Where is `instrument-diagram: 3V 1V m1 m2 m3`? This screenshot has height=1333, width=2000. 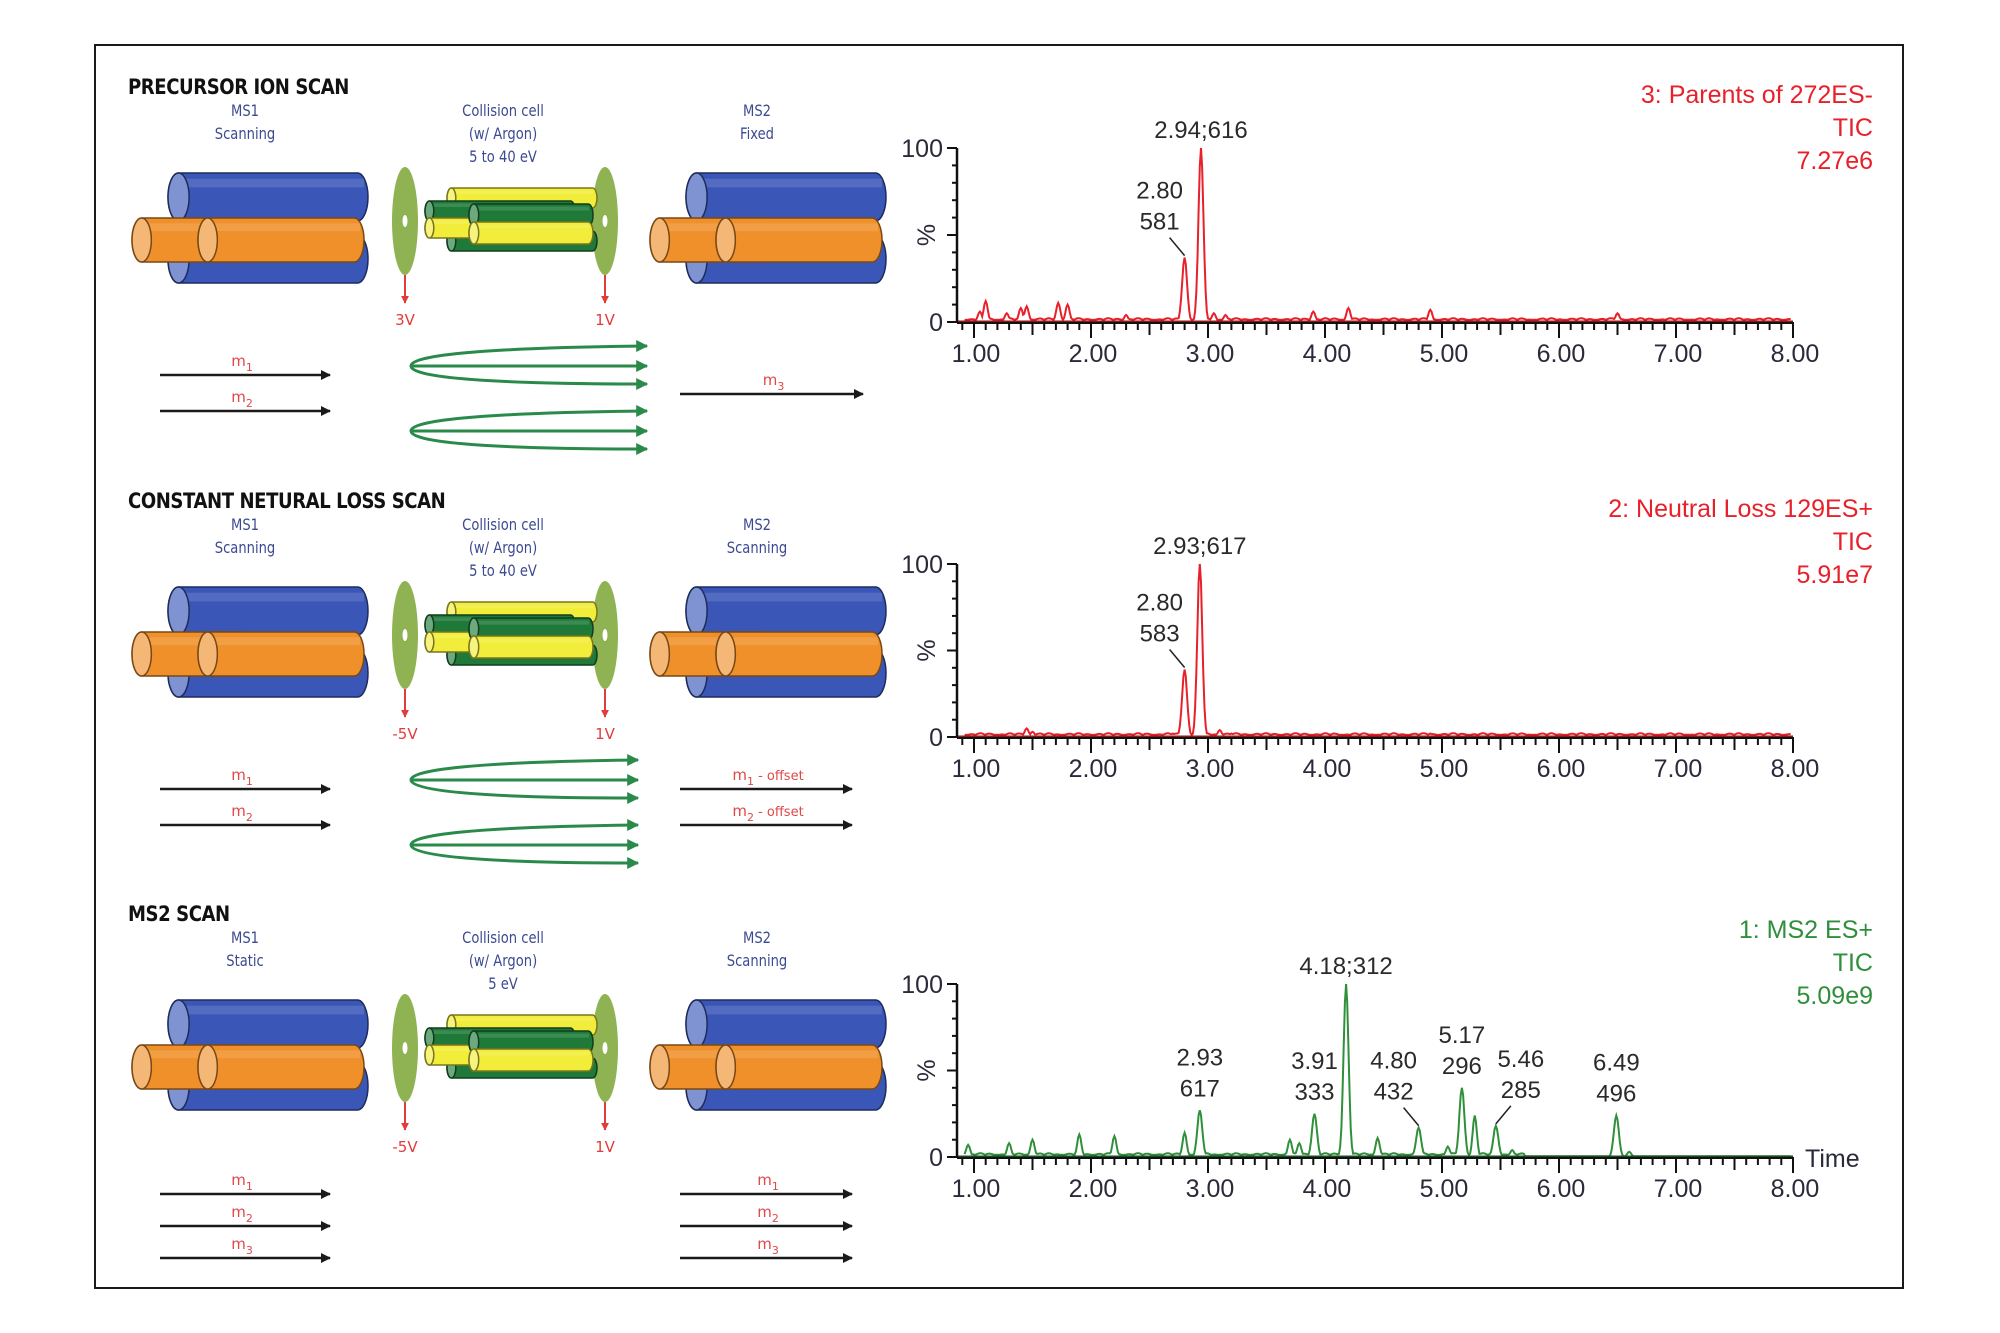
instrument-diagram: 3V 1V m1 m2 m3 is located at coordinates (509, 311).